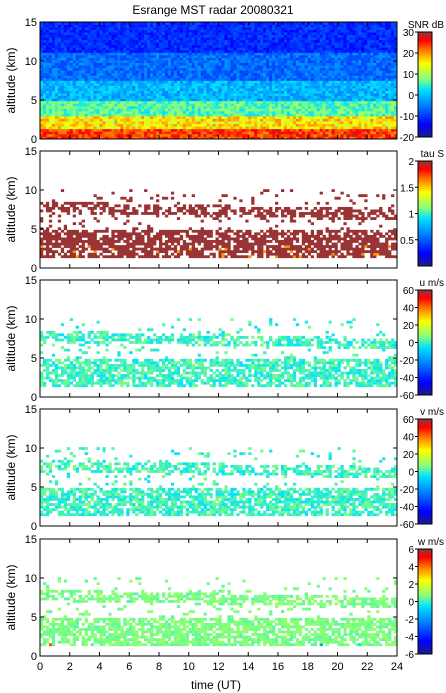 The image size is (446, 693). What do you see at coordinates (308, 667) in the screenshot?
I see `x-tick-label: 18` at bounding box center [308, 667].